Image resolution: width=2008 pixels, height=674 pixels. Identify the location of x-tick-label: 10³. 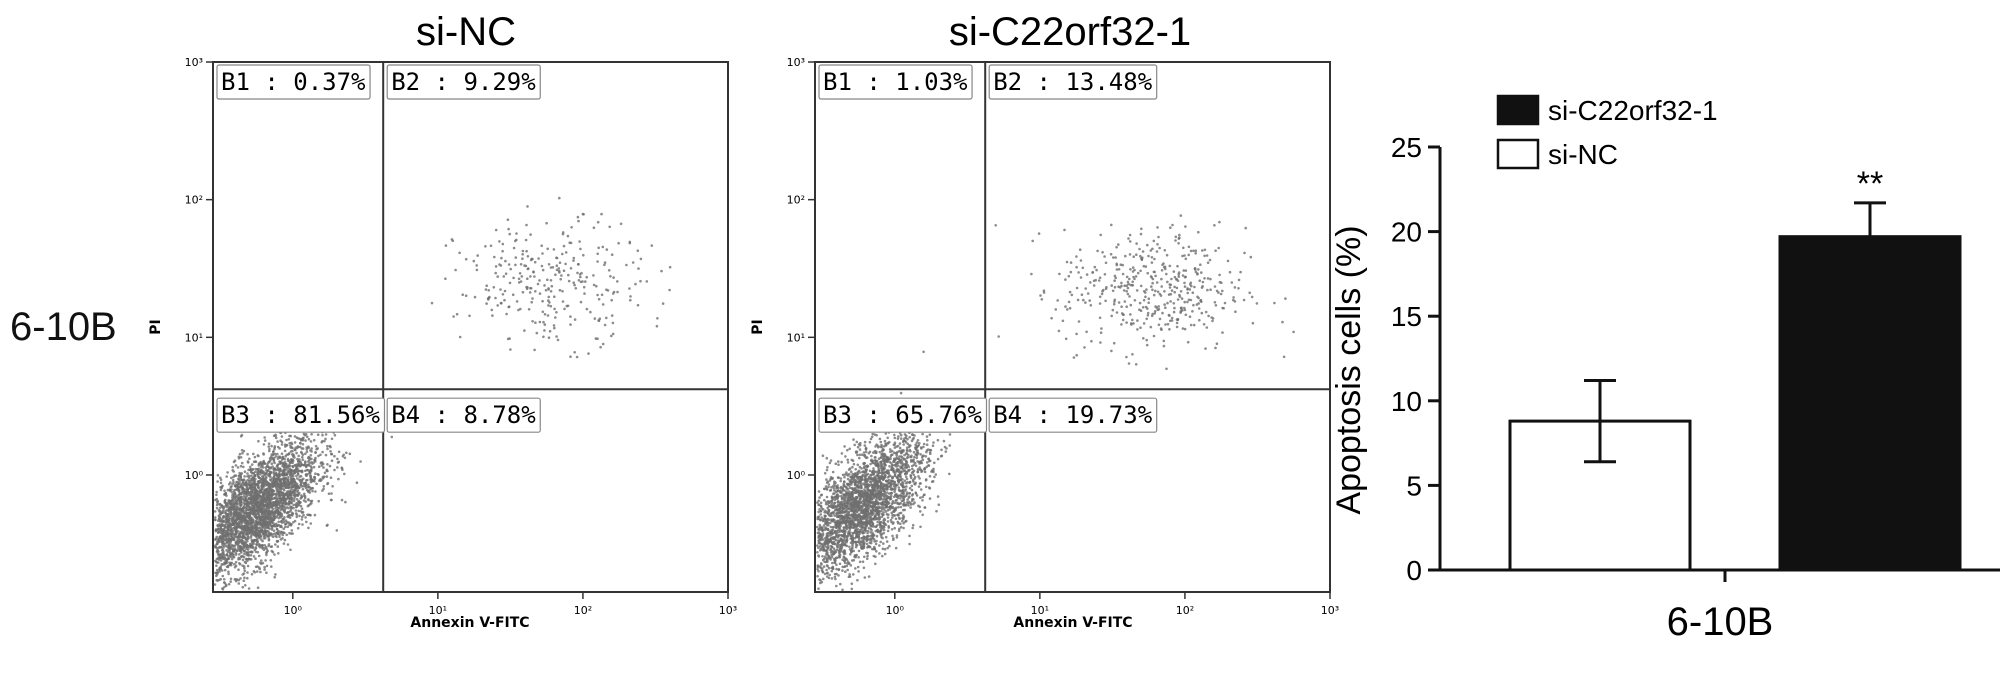
(728, 610).